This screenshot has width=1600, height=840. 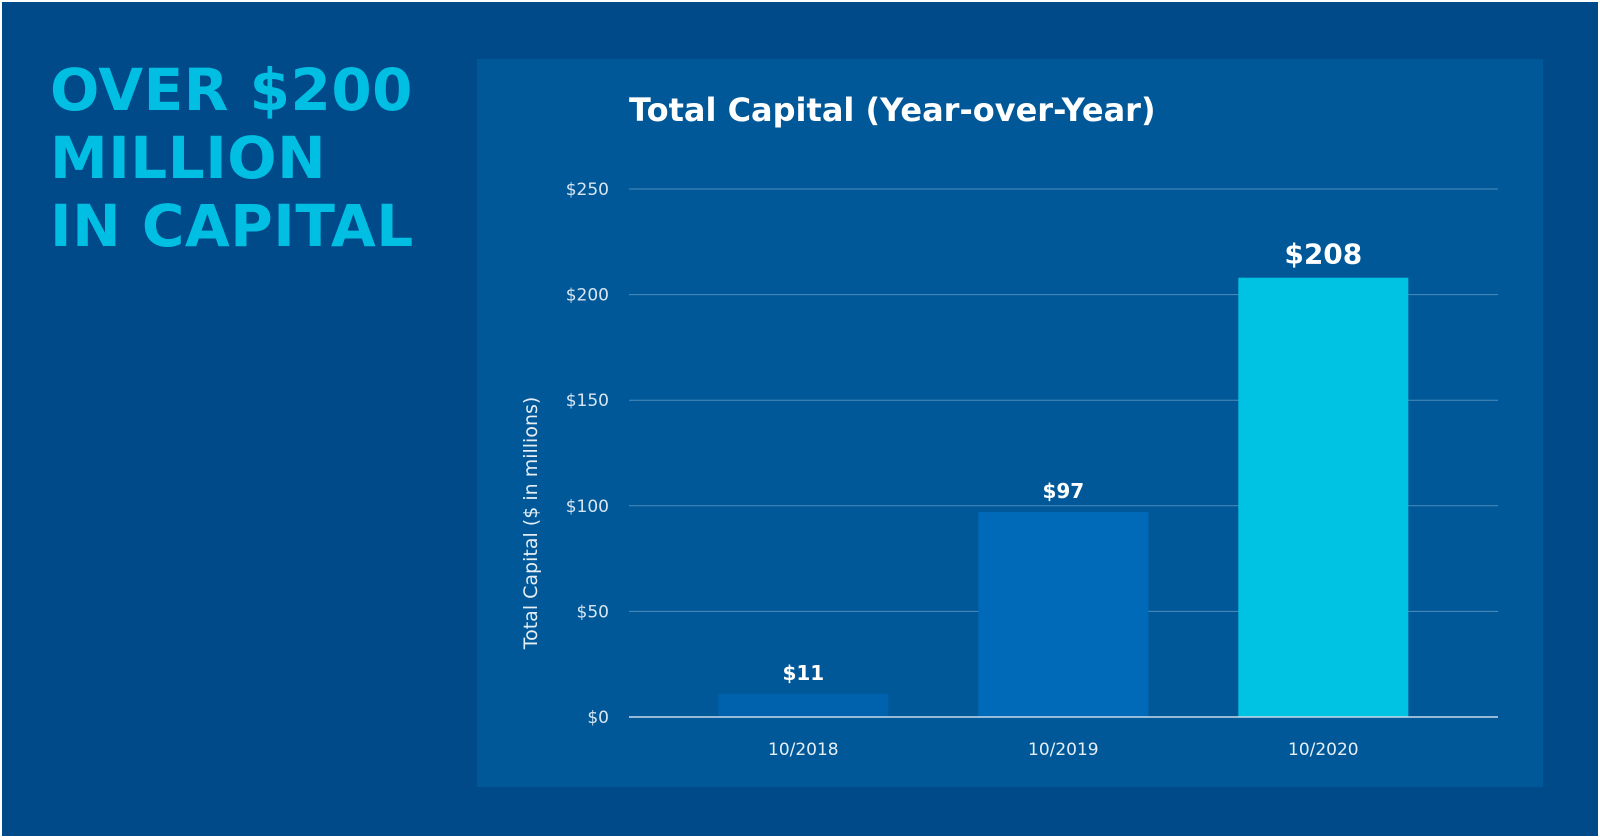 I want to click on x-tick-label: 10/2019, so click(x=1063, y=750).